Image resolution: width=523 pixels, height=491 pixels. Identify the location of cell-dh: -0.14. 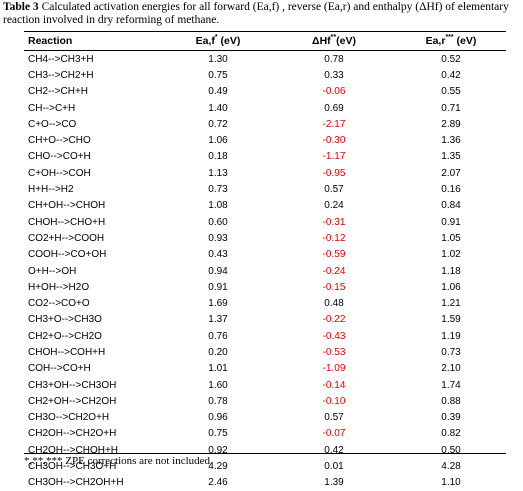
(334, 385).